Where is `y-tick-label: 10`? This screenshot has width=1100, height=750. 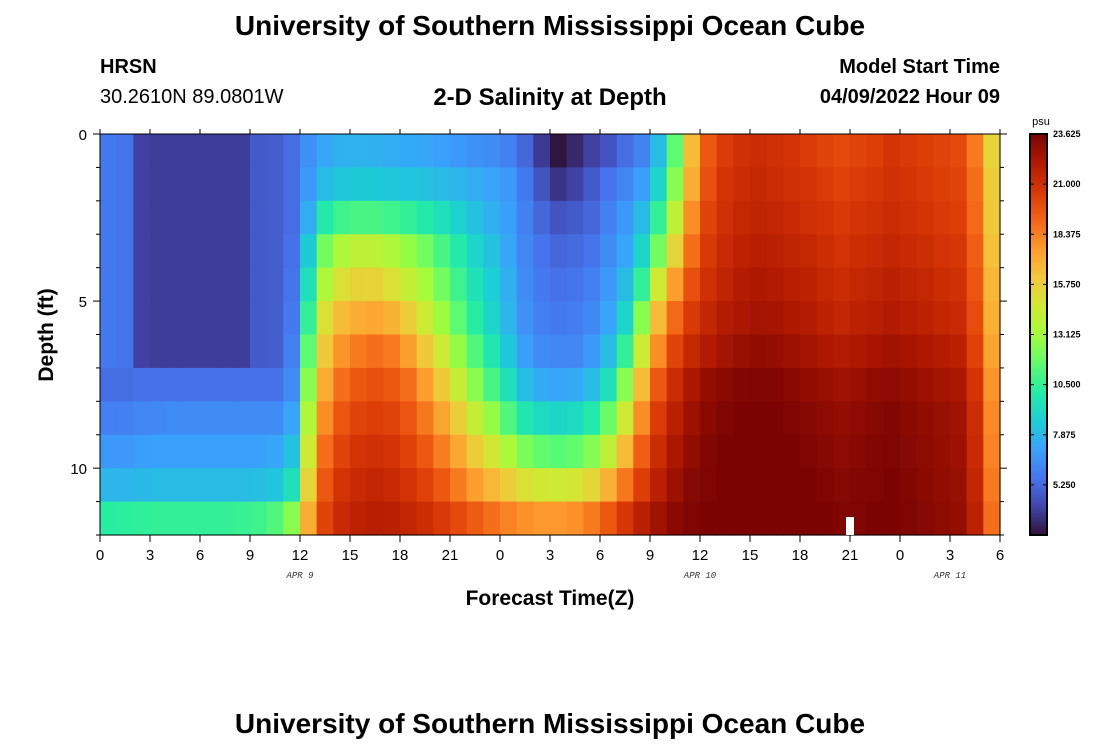 y-tick-label: 10 is located at coordinates (78, 469).